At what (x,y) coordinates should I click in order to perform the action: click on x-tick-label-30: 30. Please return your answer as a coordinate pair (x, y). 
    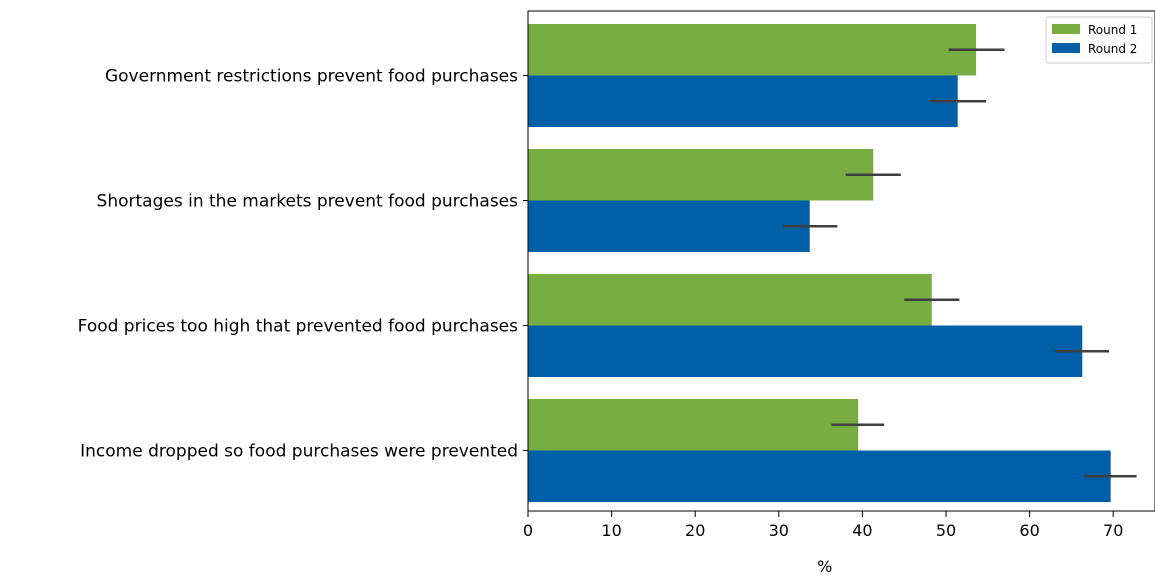
    Looking at the image, I should click on (779, 530).